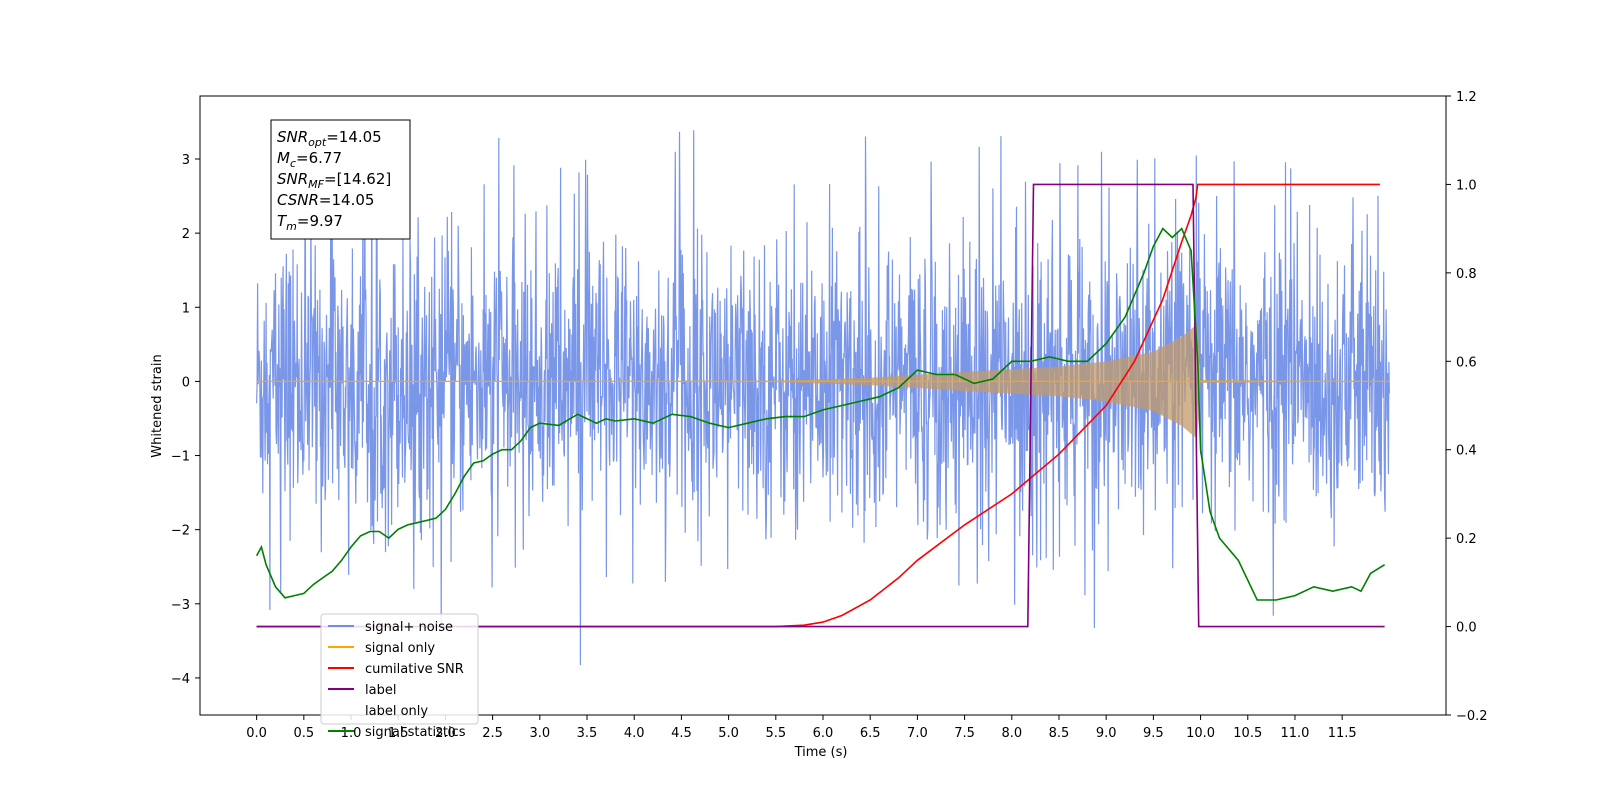 The image size is (1600, 800). What do you see at coordinates (492, 733) in the screenshot?
I see `x-tick-label: 2.5` at bounding box center [492, 733].